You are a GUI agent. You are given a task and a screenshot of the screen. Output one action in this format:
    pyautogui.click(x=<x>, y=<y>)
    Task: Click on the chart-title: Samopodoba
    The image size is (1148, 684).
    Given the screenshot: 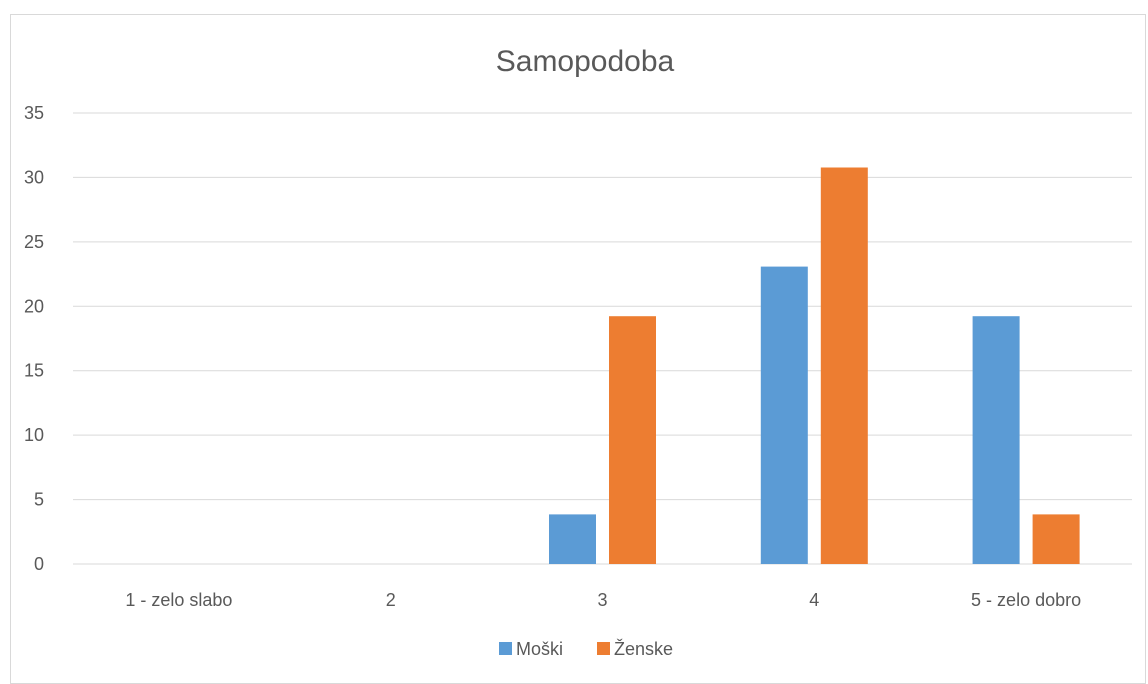 What is the action you would take?
    pyautogui.click(x=585, y=61)
    